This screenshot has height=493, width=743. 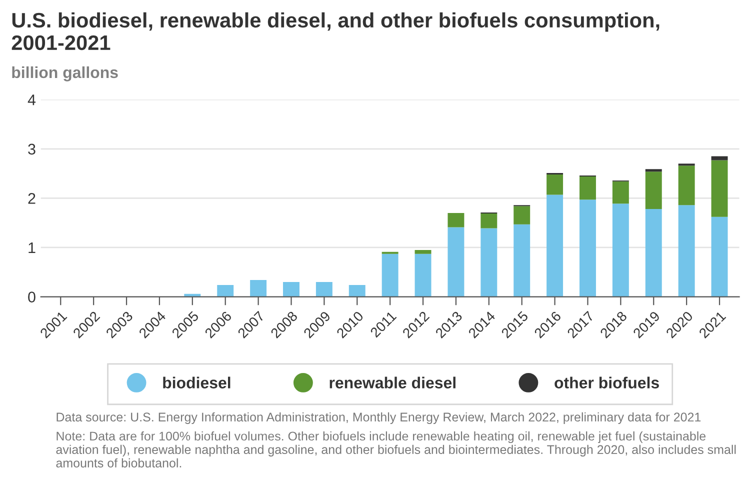 I want to click on legend-label: other biofuels, so click(x=606, y=382).